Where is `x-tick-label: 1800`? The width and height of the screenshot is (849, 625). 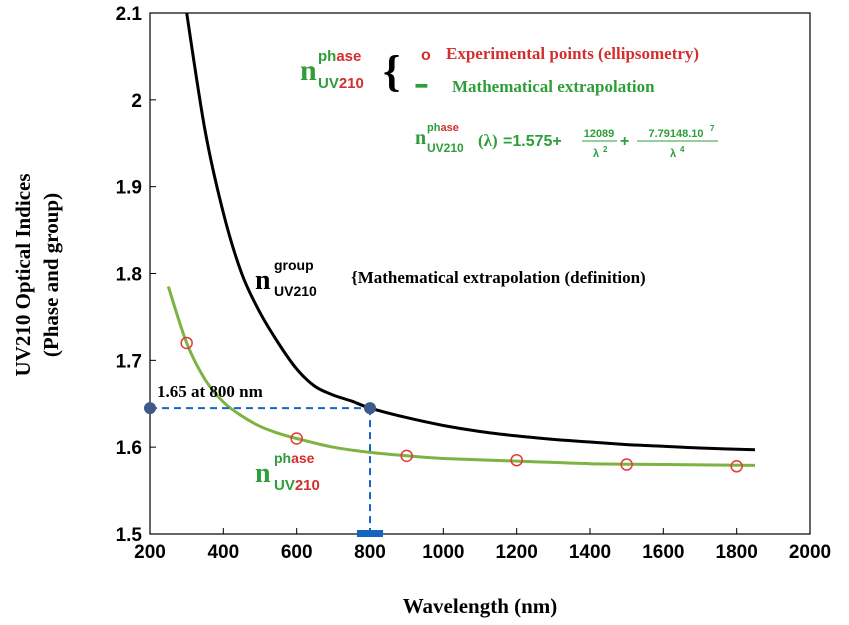 x-tick-label: 1800 is located at coordinates (737, 552).